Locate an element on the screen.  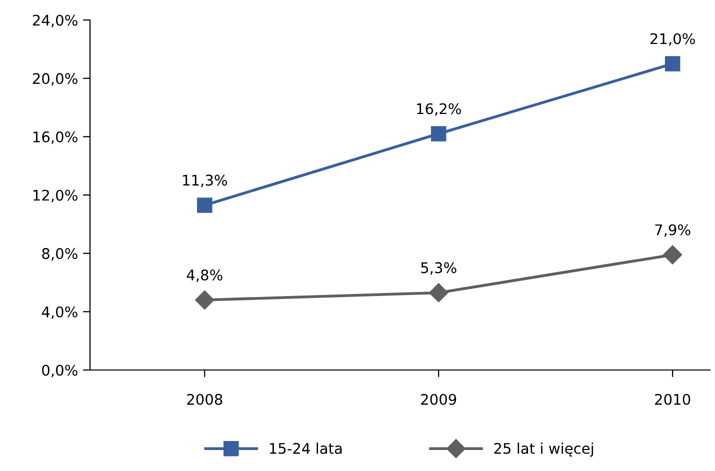
y-tick-label: 12,0% is located at coordinates (55, 196).